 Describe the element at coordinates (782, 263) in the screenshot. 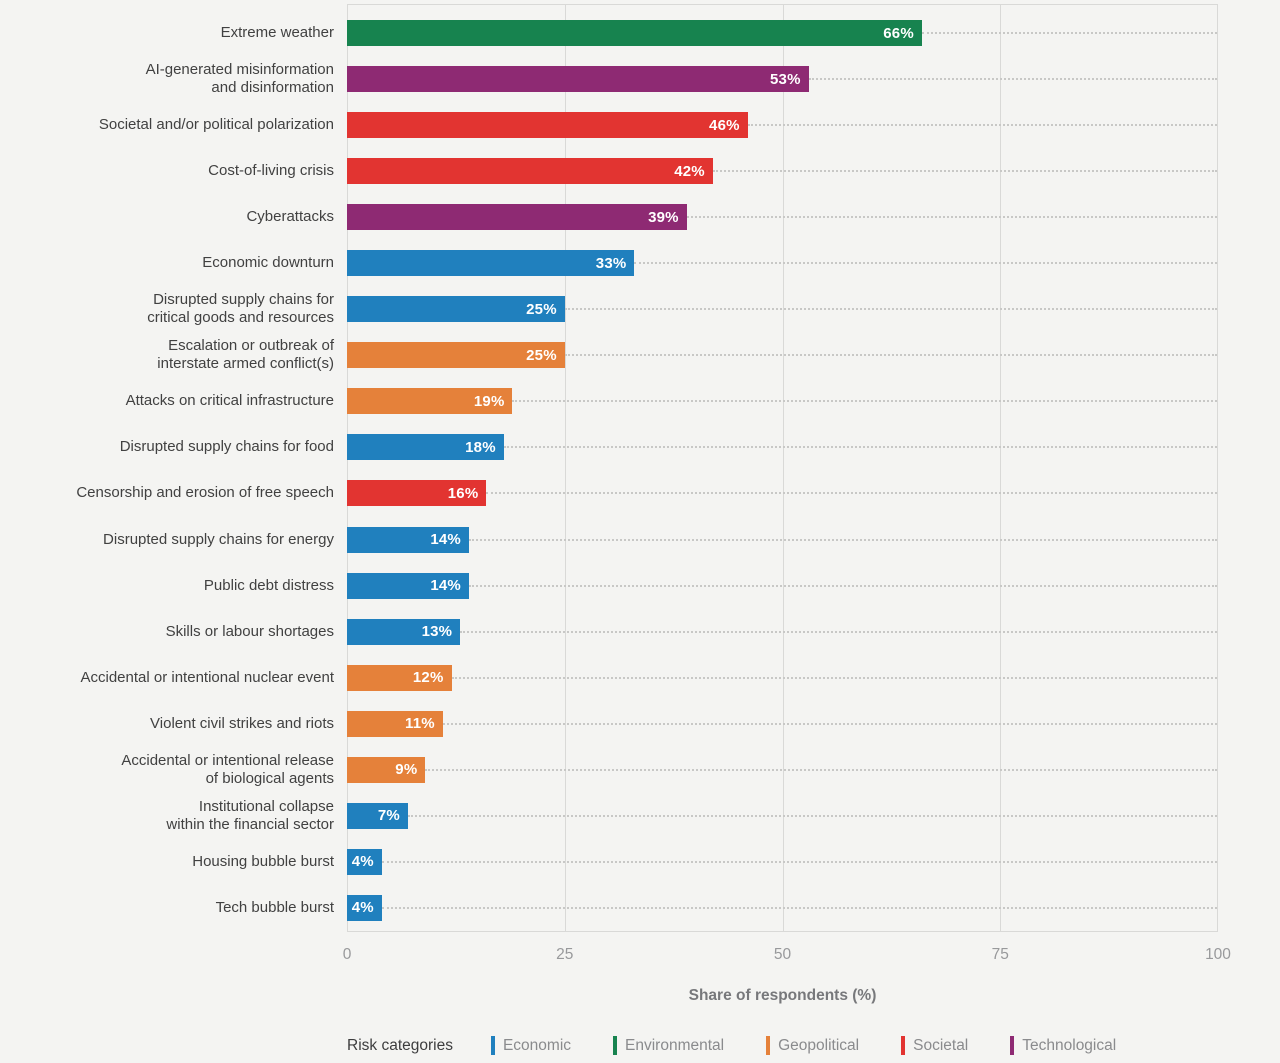

I see `bar-track: 33%` at that location.